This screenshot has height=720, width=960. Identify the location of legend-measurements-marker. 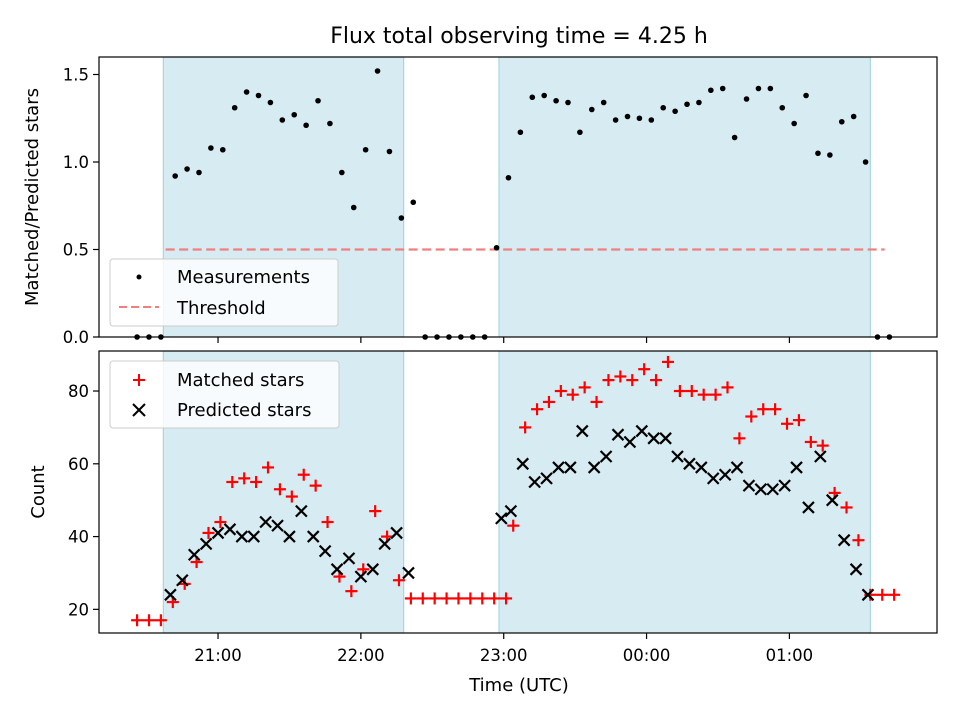
(139, 277).